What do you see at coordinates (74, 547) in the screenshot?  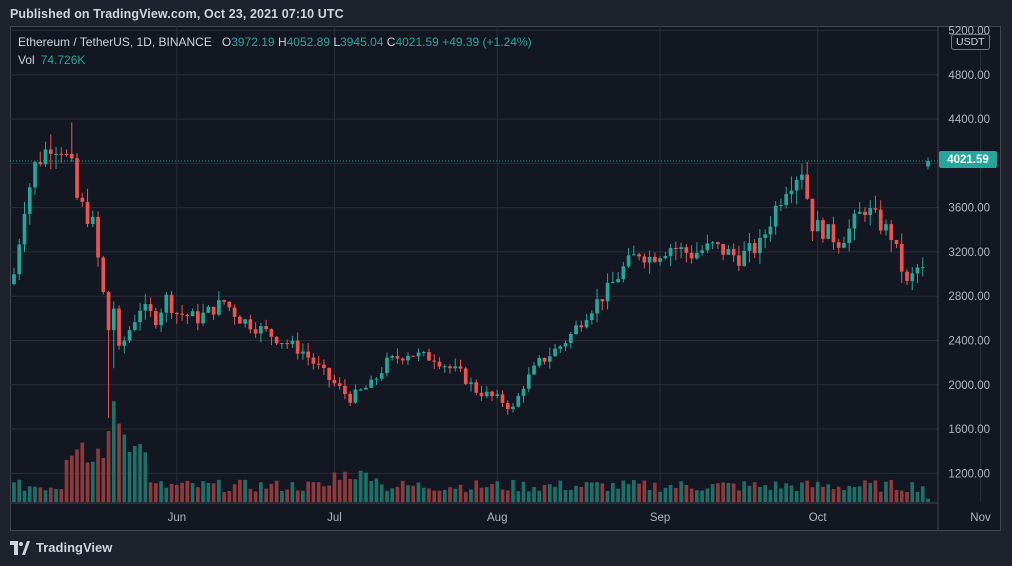 I see `tradingview-text: TradingView` at bounding box center [74, 547].